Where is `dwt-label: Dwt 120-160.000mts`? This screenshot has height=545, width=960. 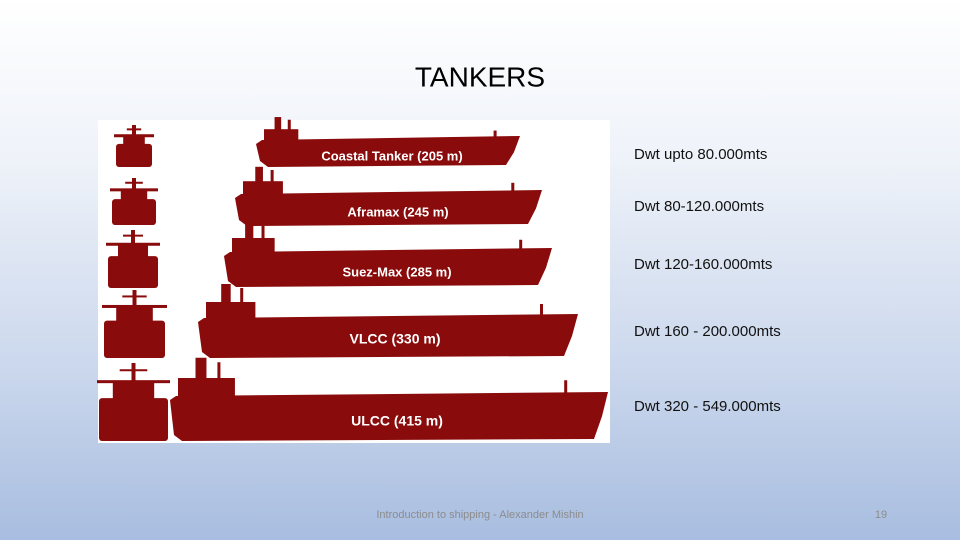
dwt-label: Dwt 120-160.000mts is located at coordinates (703, 264).